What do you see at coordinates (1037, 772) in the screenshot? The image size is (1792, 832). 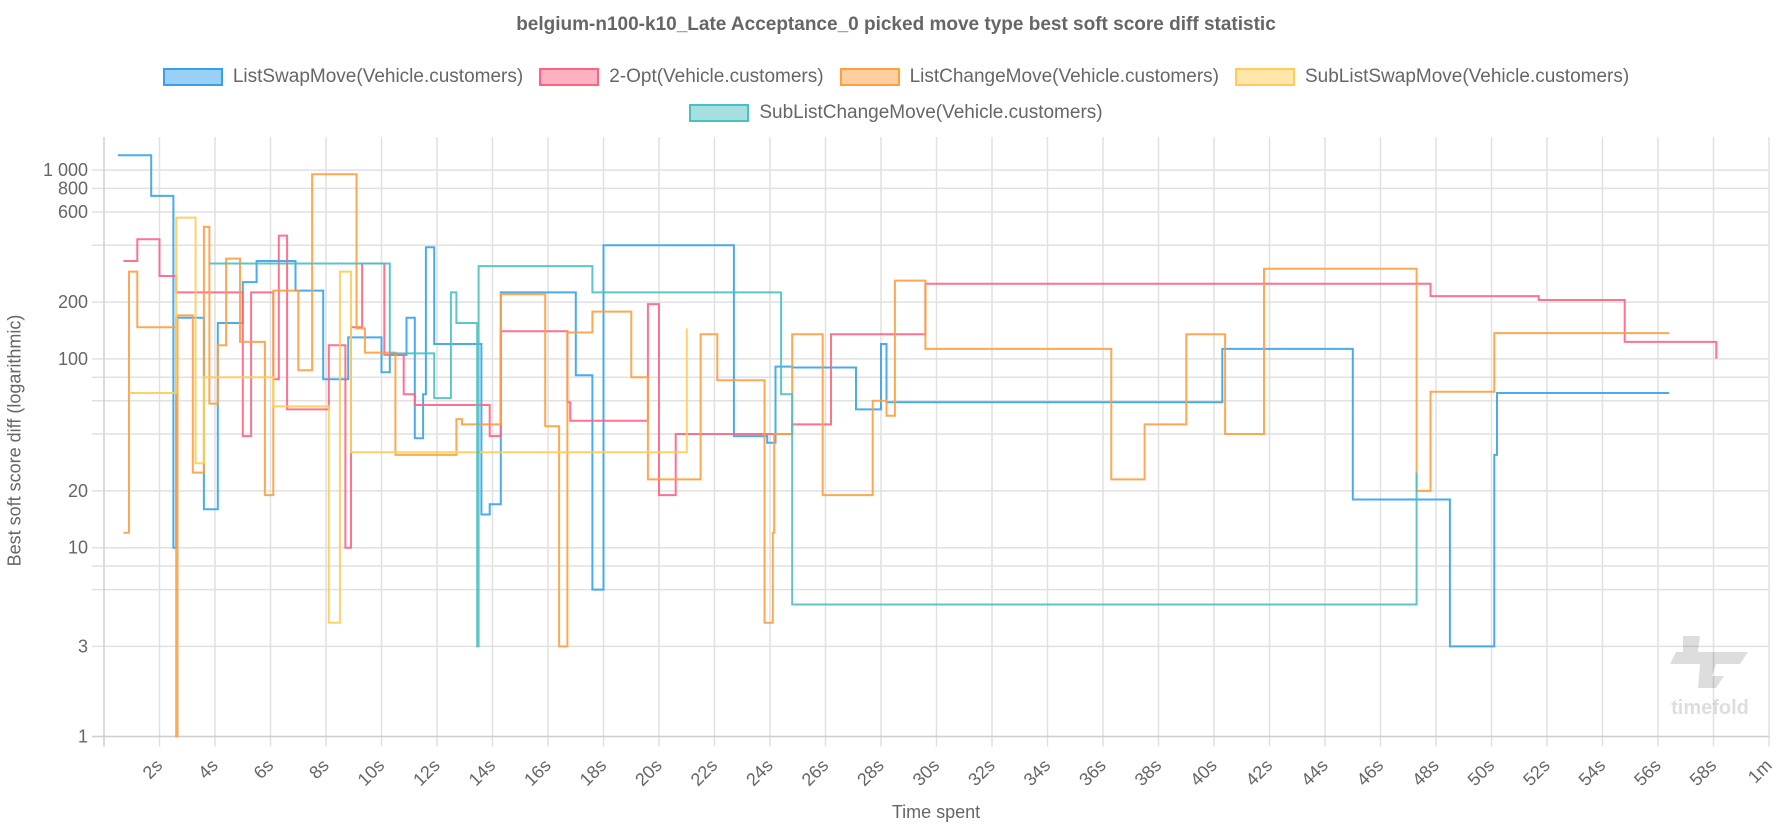 I see `x-tick-label: 34s` at bounding box center [1037, 772].